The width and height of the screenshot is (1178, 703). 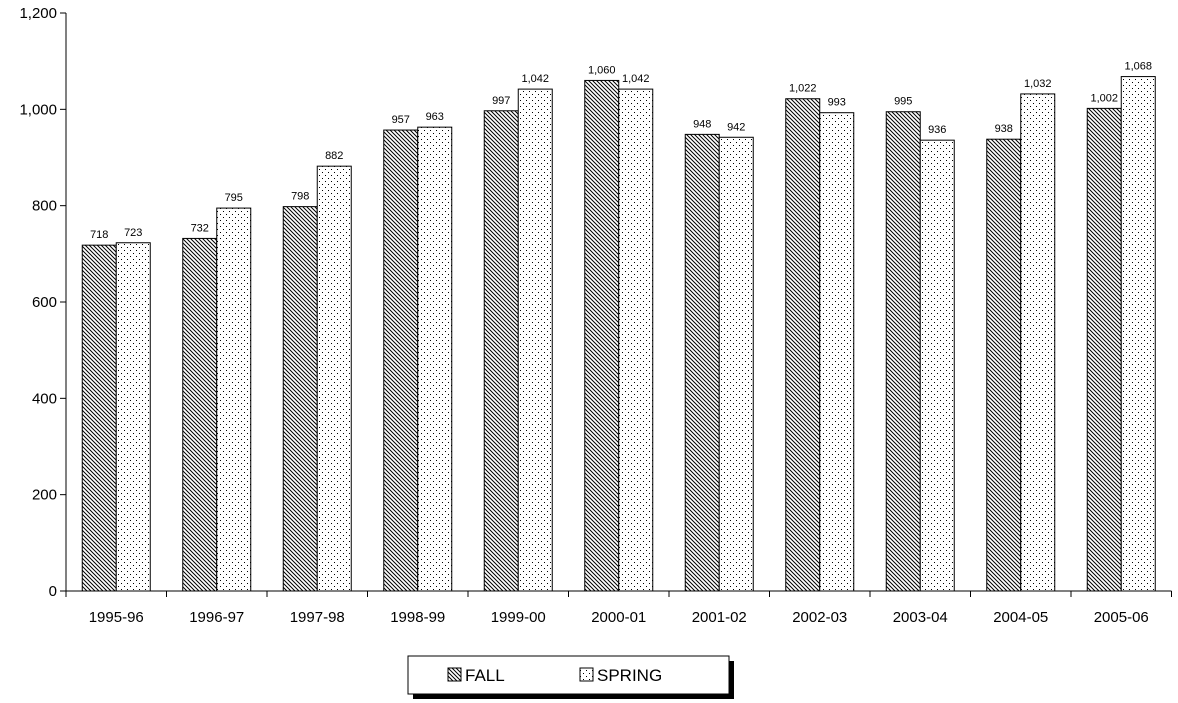 I want to click on y-tick-label: 800, so click(x=44, y=206).